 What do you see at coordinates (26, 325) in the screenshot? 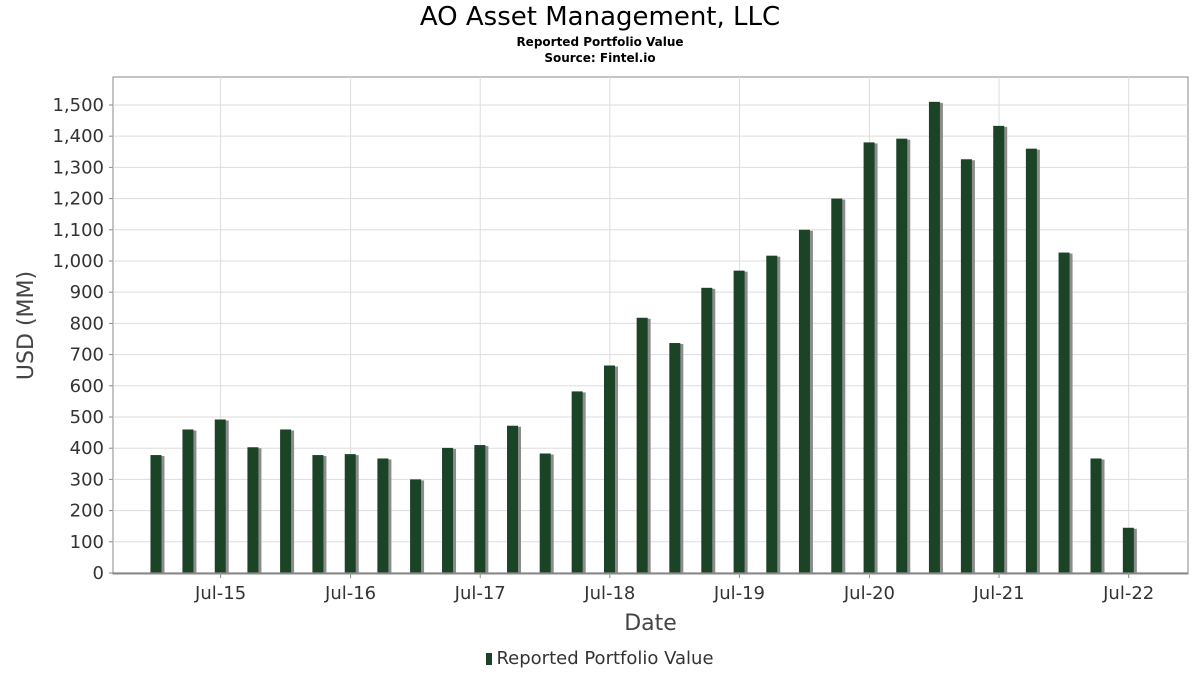
I see `y-axis-title: USD (MM)` at bounding box center [26, 325].